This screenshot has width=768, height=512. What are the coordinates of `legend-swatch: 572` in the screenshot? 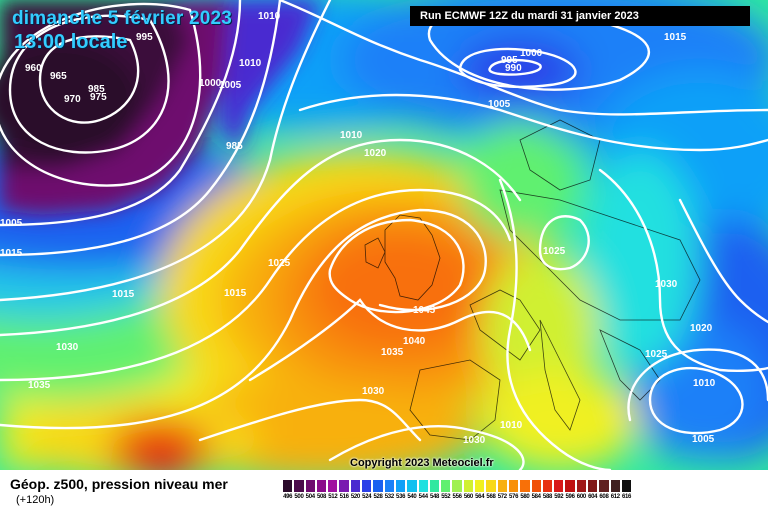 It's located at (502, 492).